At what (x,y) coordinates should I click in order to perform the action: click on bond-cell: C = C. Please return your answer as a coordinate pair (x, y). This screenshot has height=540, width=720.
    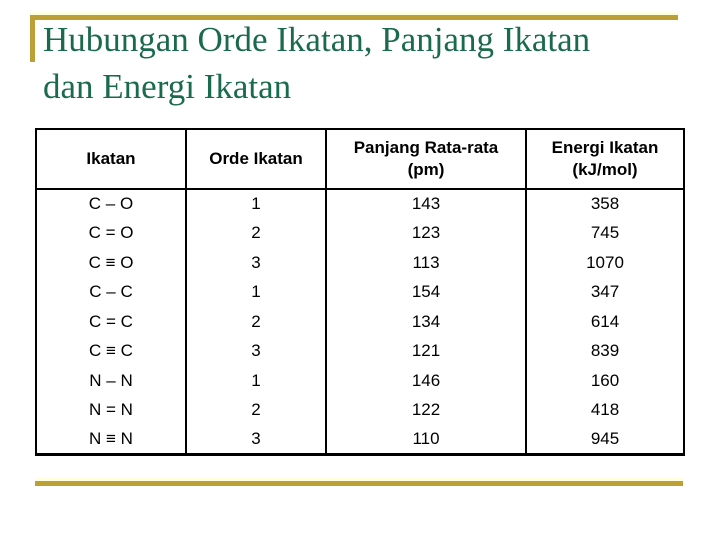
    Looking at the image, I should click on (111, 322).